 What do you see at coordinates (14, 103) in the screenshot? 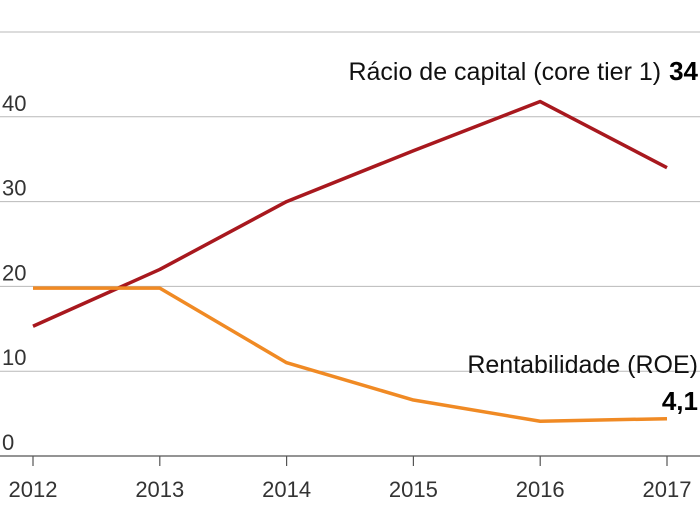
I see `y-tick-label-40: 40` at bounding box center [14, 103].